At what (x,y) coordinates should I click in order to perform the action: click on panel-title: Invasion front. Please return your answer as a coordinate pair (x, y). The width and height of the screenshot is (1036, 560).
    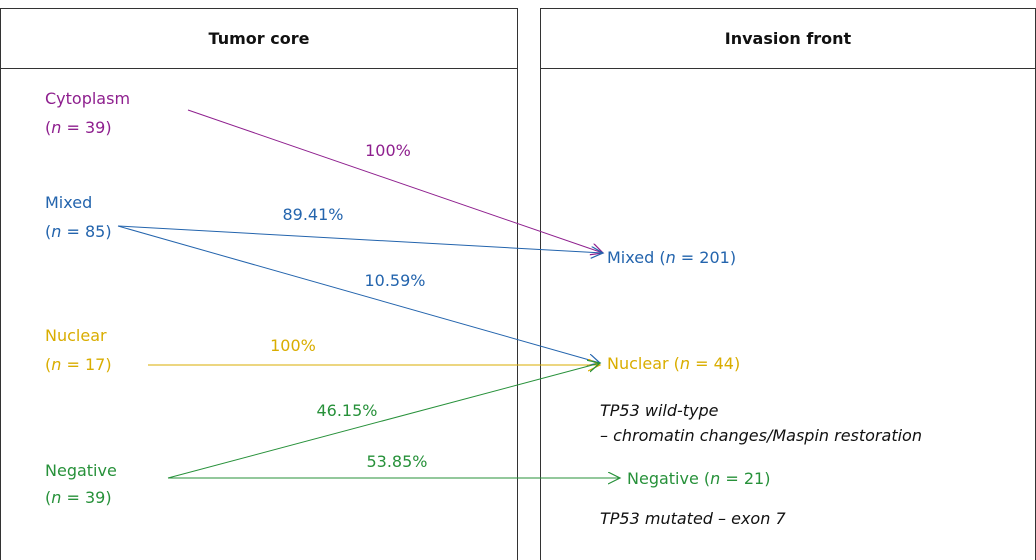
    Looking at the image, I should click on (788, 38).